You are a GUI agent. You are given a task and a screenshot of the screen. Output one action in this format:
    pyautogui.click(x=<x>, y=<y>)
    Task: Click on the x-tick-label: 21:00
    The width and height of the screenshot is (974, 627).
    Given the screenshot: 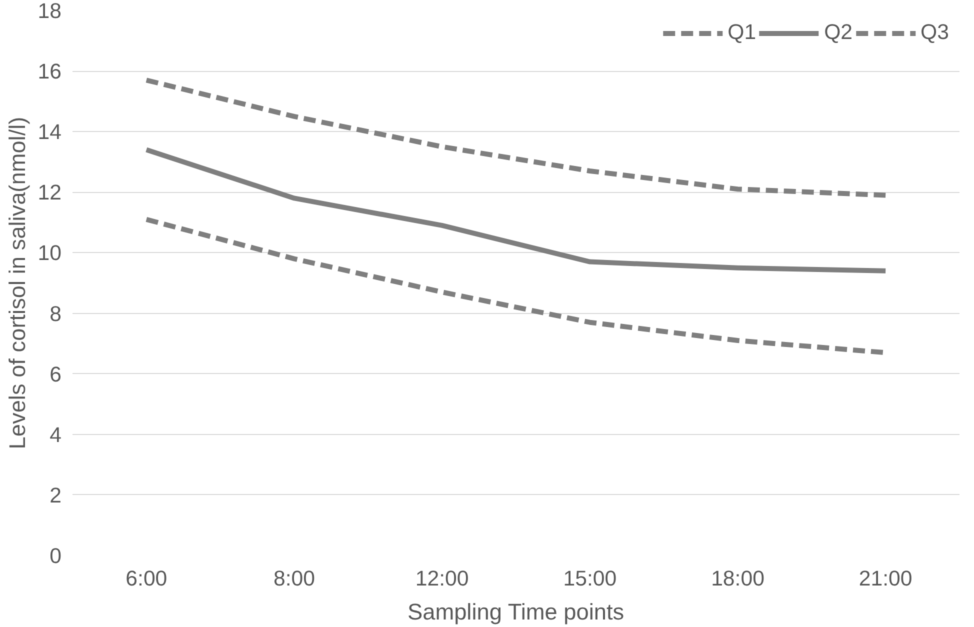 What is the action you would take?
    pyautogui.click(x=885, y=578)
    